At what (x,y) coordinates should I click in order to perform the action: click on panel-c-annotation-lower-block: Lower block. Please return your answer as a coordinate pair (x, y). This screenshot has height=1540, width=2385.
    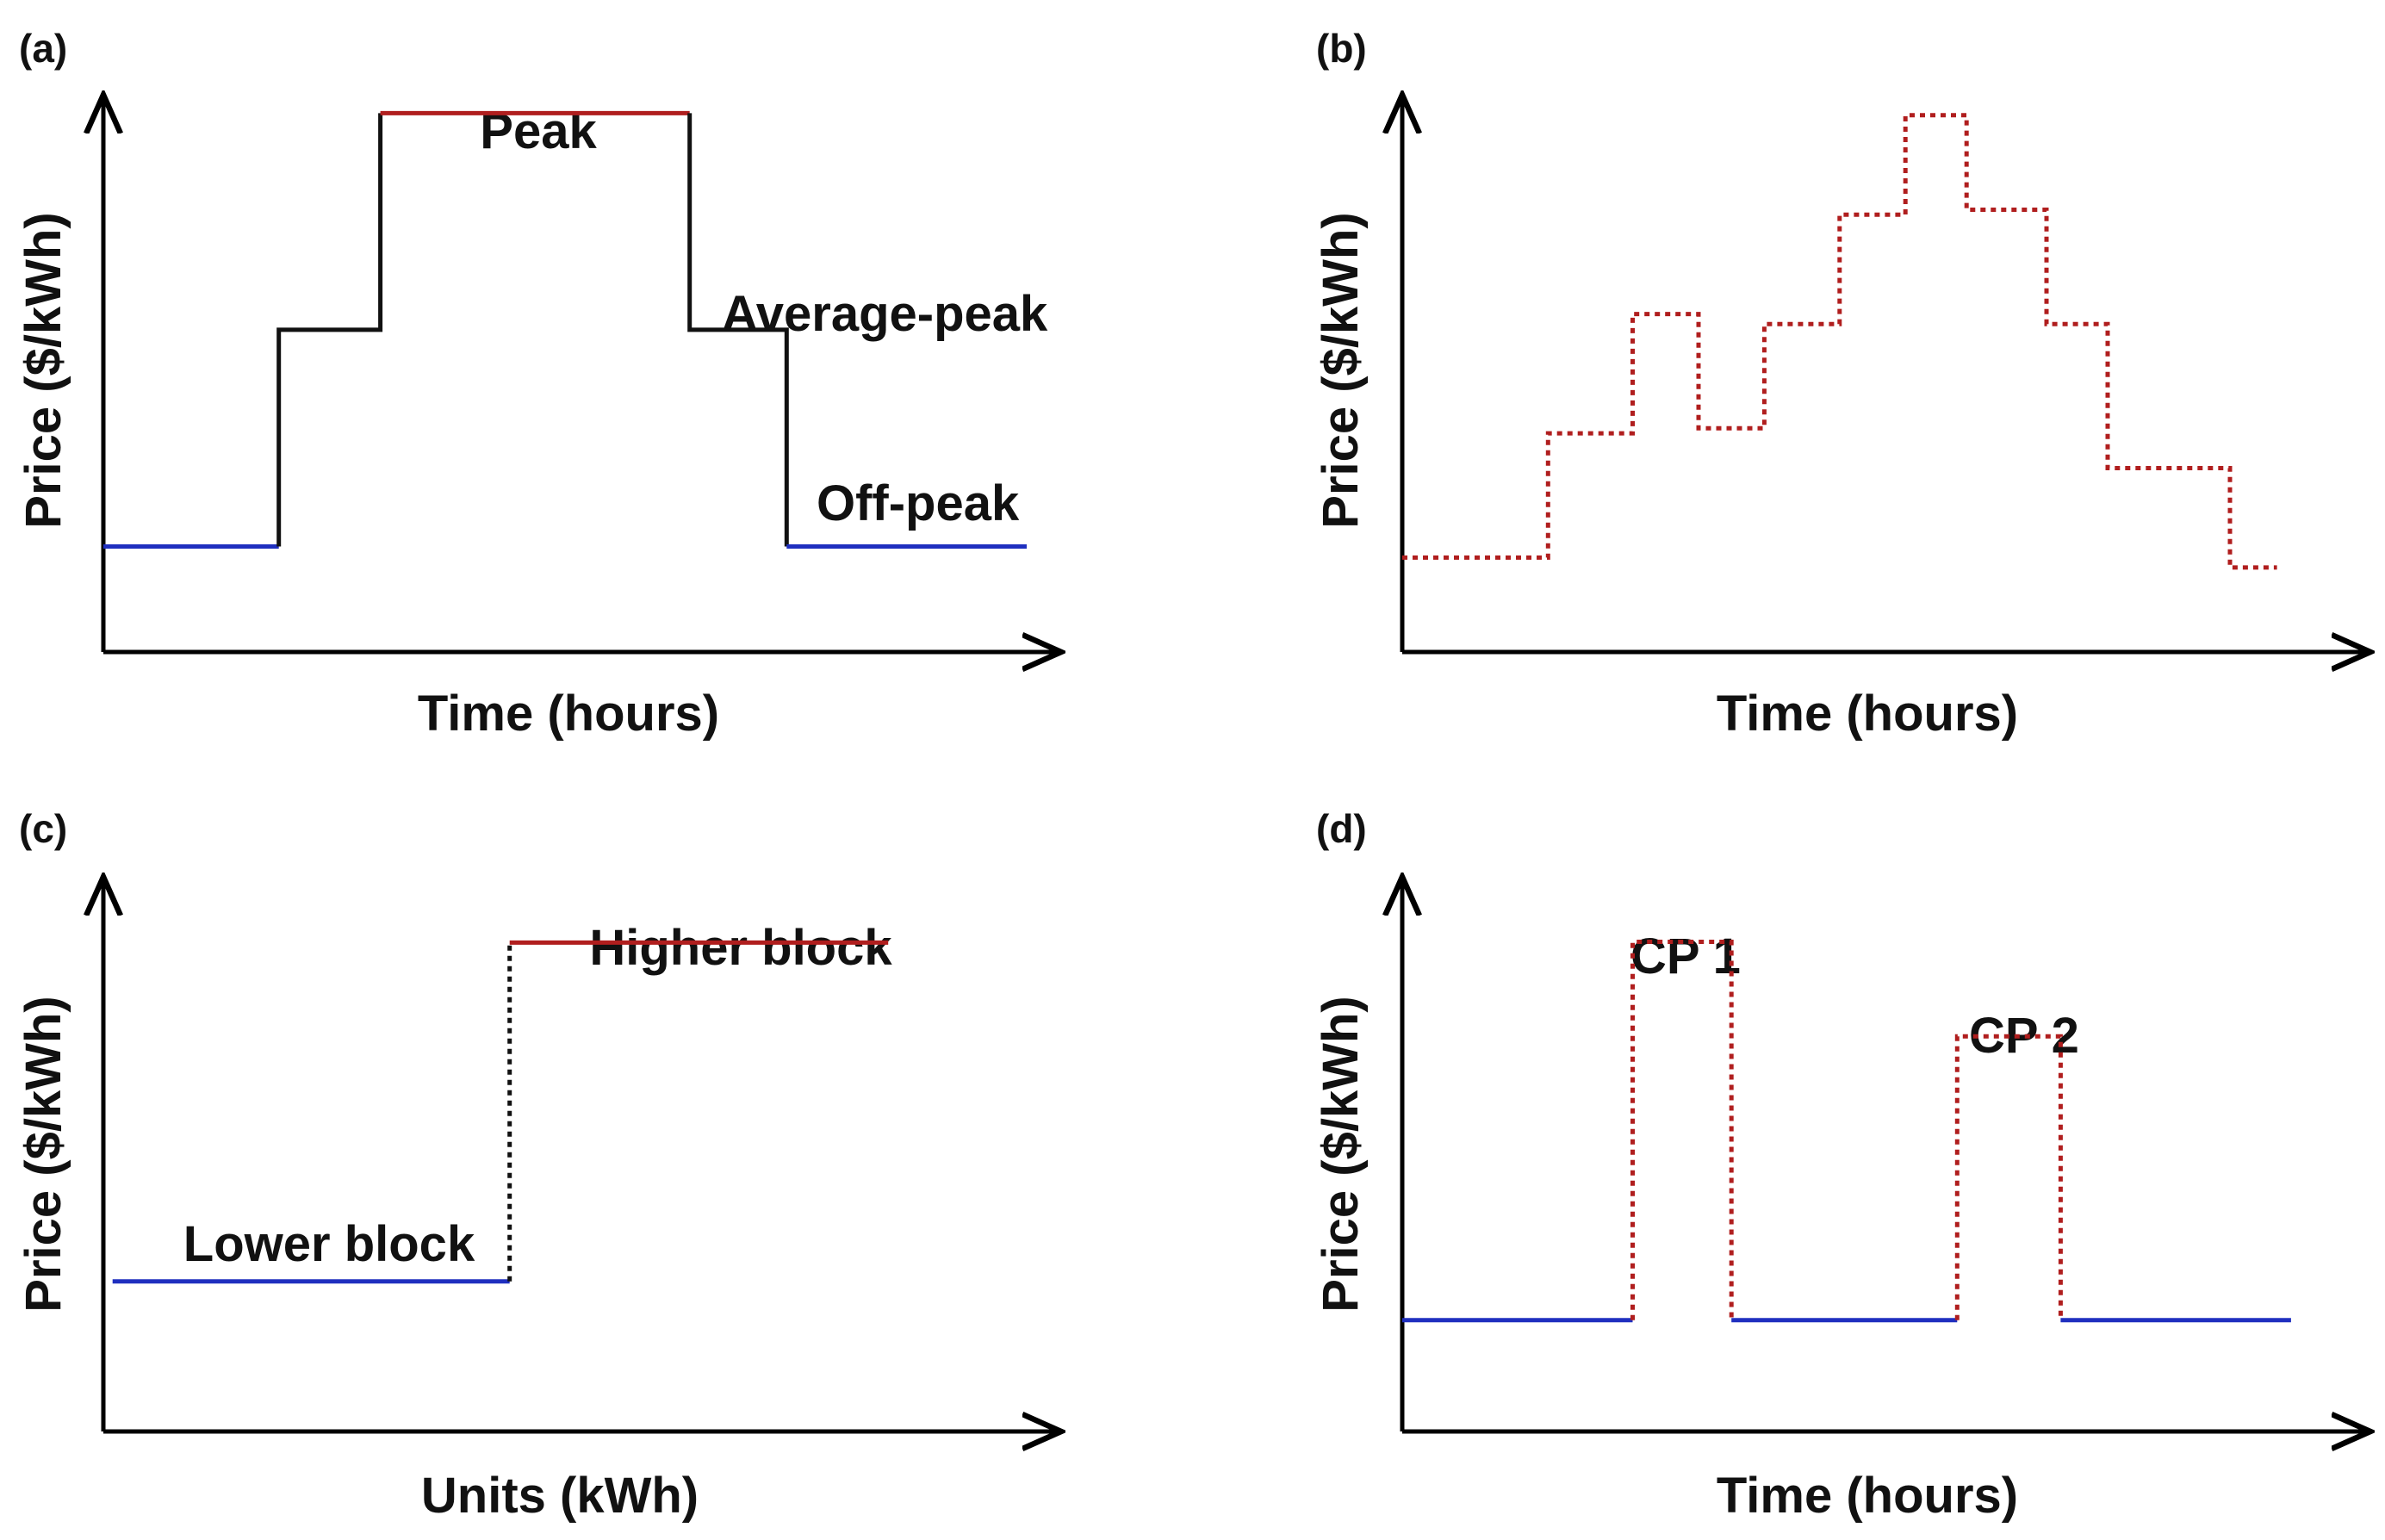
    Looking at the image, I should click on (329, 1244).